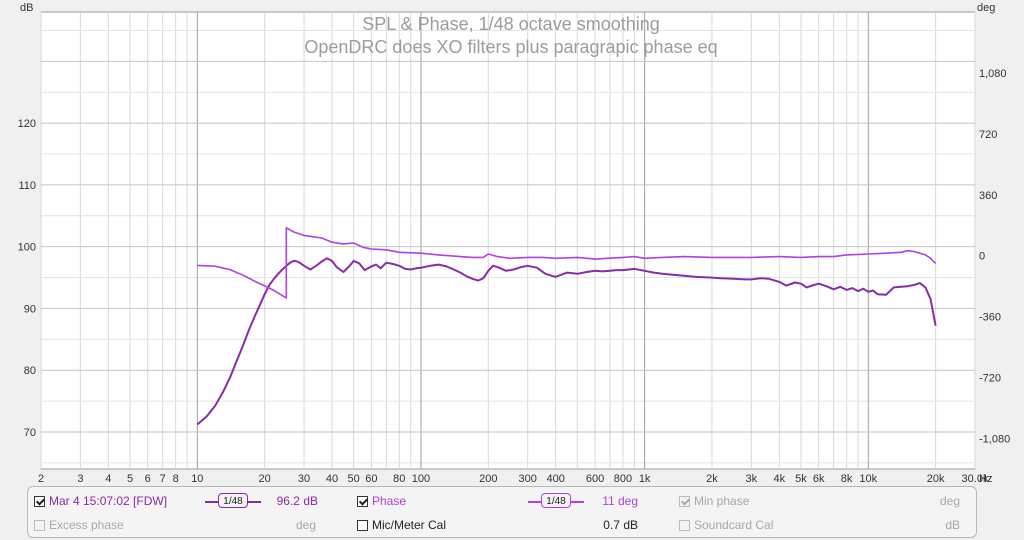  Describe the element at coordinates (30, 309) in the screenshot. I see `y-tick-label-left: 90` at that location.